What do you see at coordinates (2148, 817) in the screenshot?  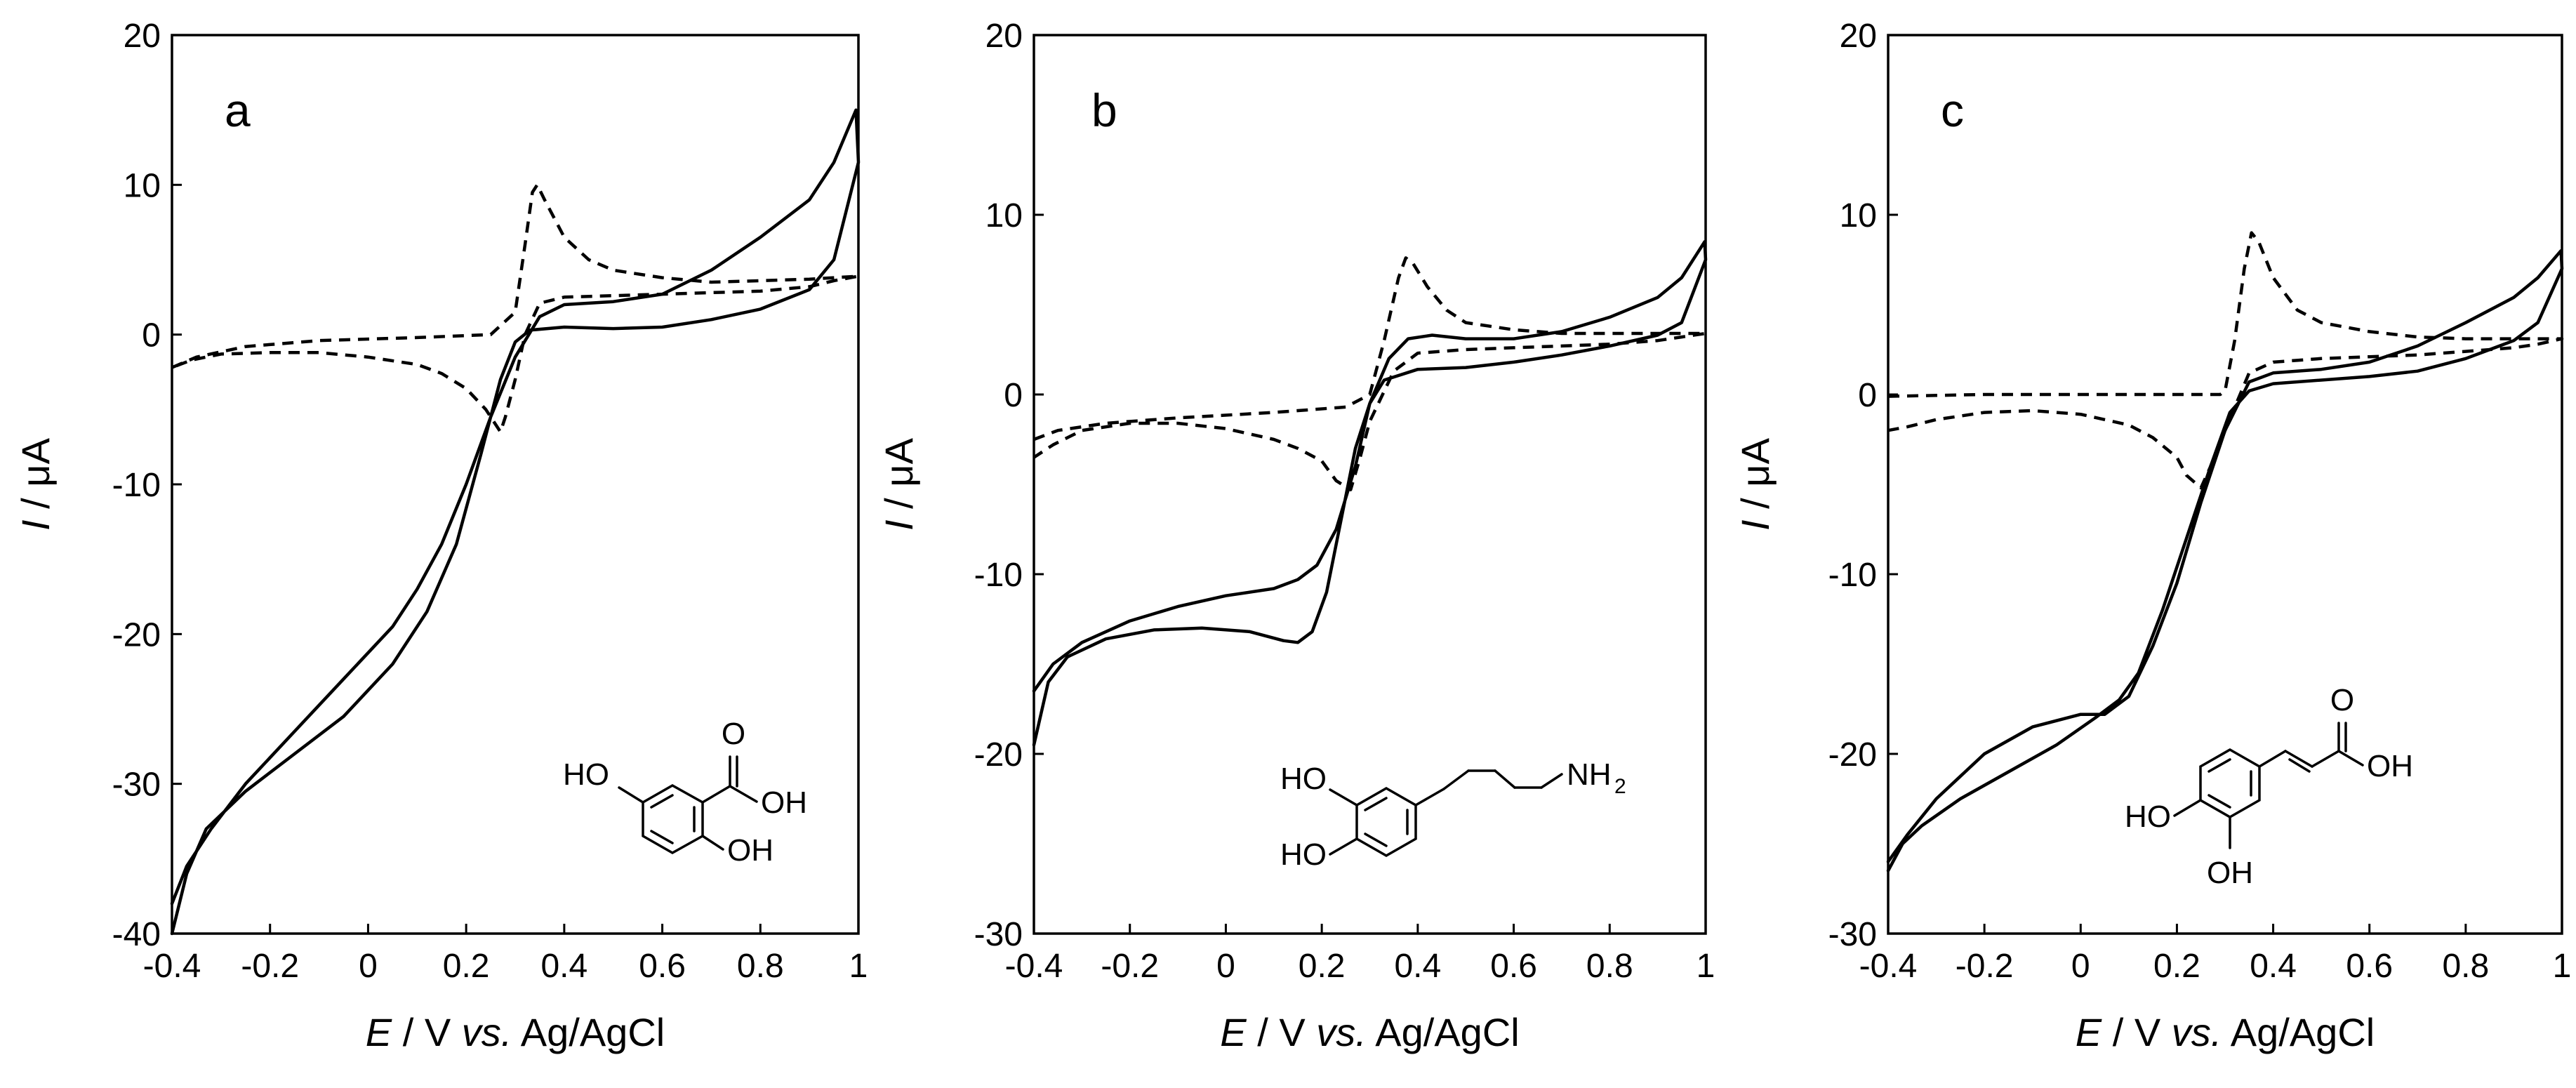 I see `molecule-c-label-ho: HO` at bounding box center [2148, 817].